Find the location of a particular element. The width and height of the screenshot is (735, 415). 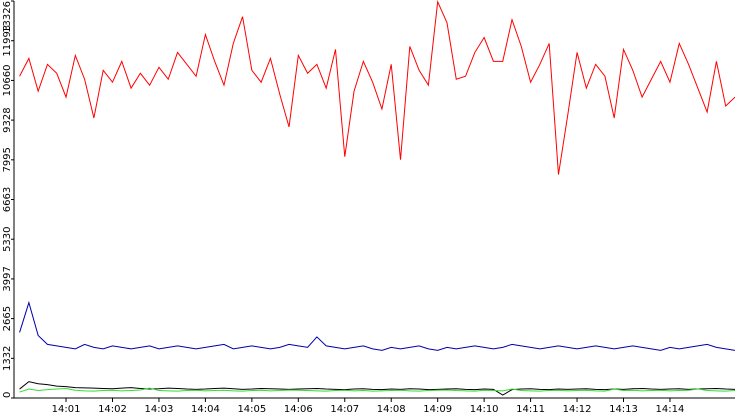

x-tick-label: 14:12 is located at coordinates (577, 409).